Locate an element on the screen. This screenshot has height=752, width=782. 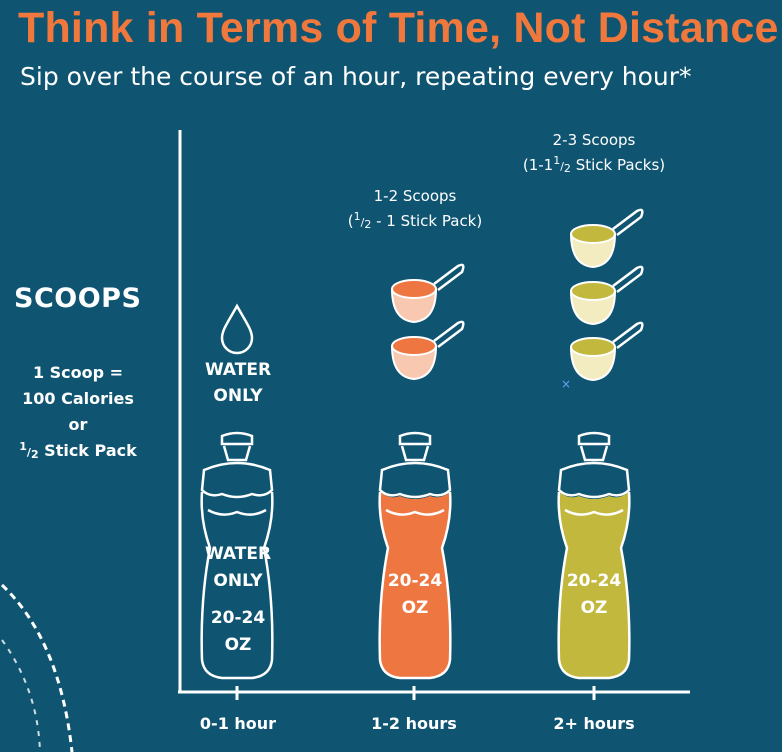
scoop-definition-line4: 1/2 Stick Pack is located at coordinates (78, 452).